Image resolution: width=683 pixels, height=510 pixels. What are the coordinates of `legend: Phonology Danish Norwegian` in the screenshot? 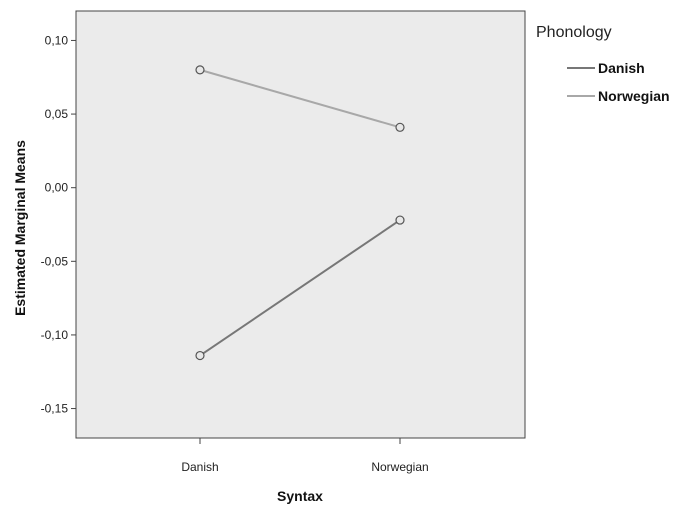 It's located at (603, 64).